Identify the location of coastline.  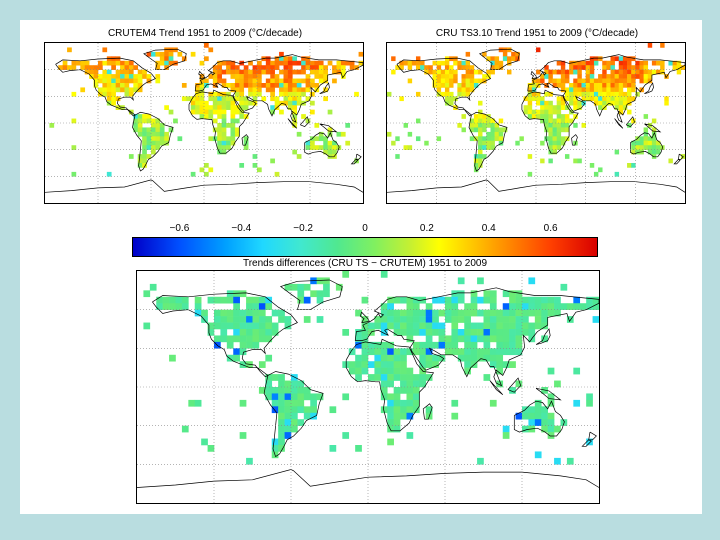
(514, 385).